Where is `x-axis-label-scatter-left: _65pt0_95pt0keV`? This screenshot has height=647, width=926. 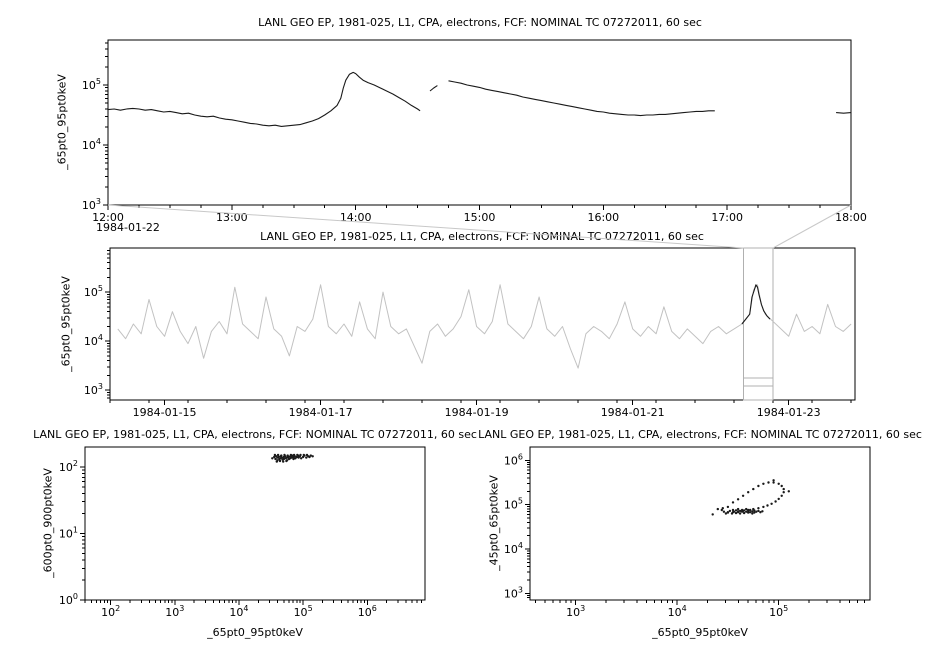 x-axis-label-scatter-left: _65pt0_95pt0keV is located at coordinates (255, 632).